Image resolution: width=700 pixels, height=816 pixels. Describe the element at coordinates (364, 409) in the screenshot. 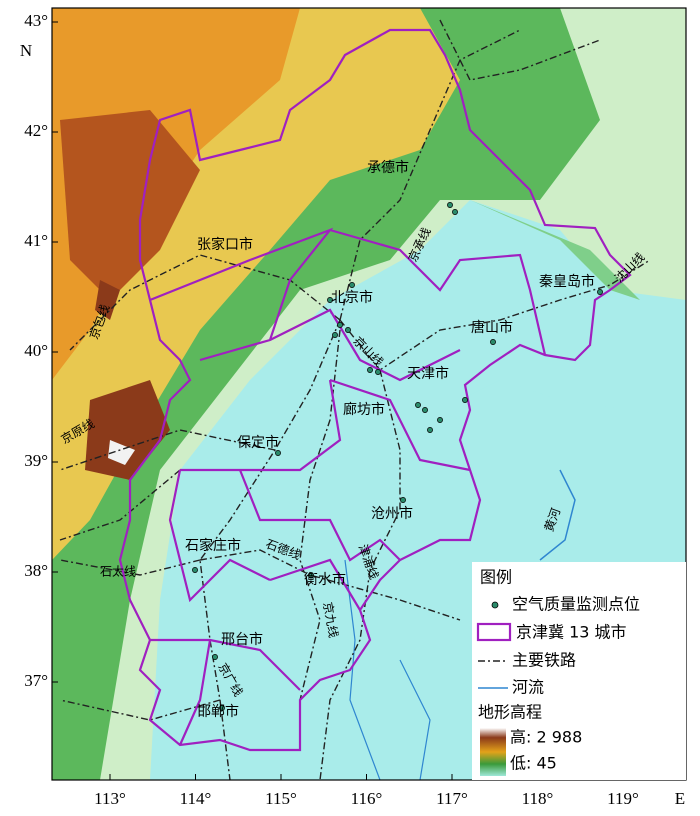

I see `city-label: 廊坊市` at that location.